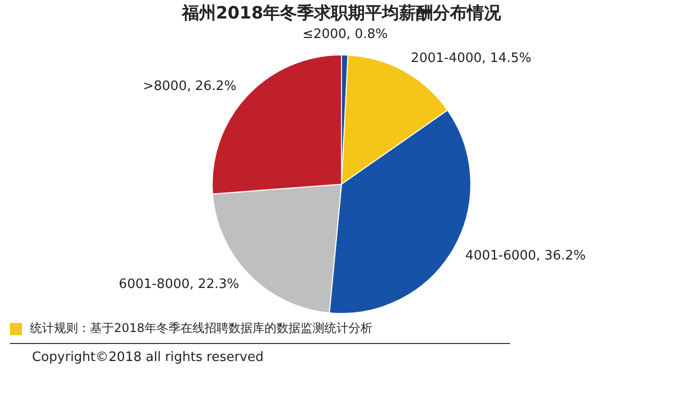 Image resolution: width=683 pixels, height=400 pixels. What do you see at coordinates (525, 256) in the screenshot?
I see `slice-label: 4001-6000, 36.2%` at bounding box center [525, 256].